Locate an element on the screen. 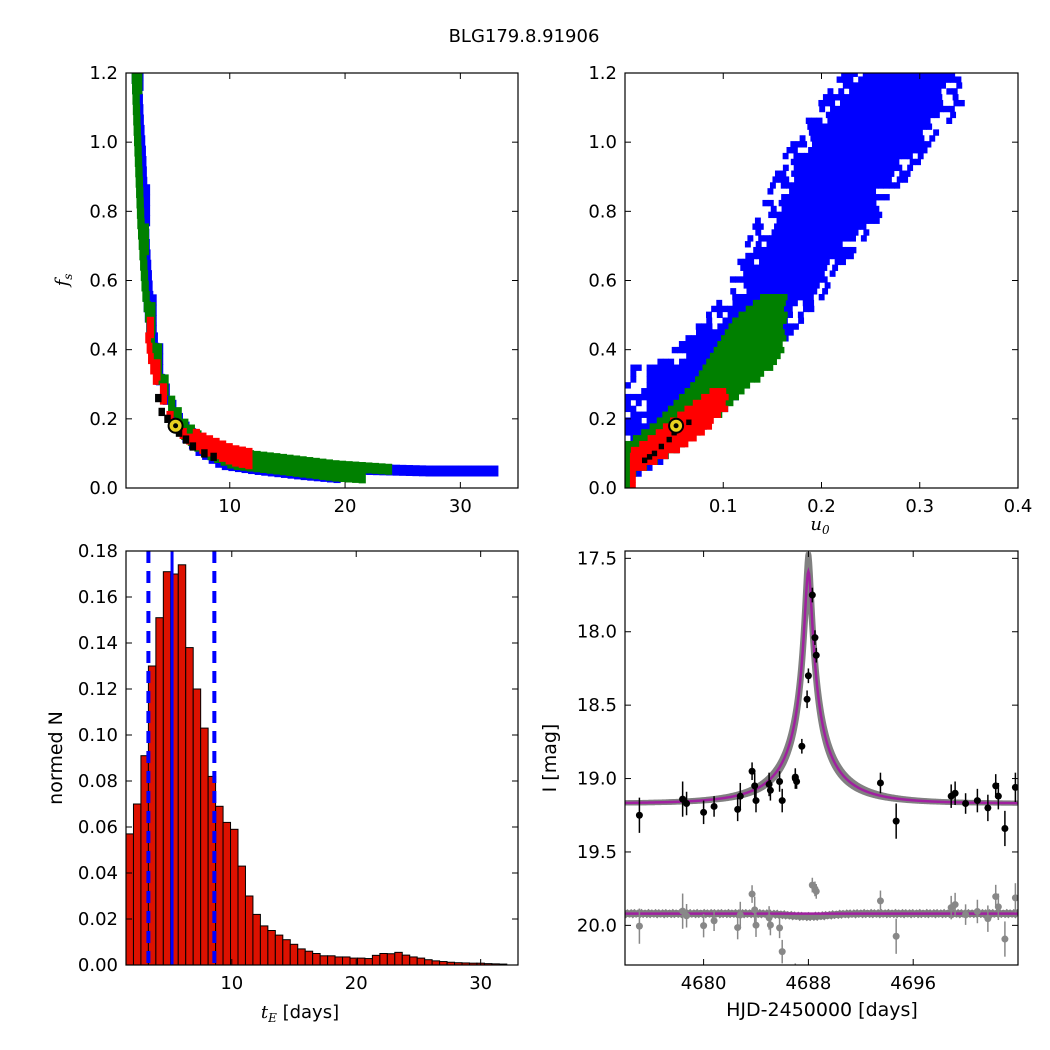 The width and height of the screenshot is (1050, 1050). histogram-bar is located at coordinates (294, 954).